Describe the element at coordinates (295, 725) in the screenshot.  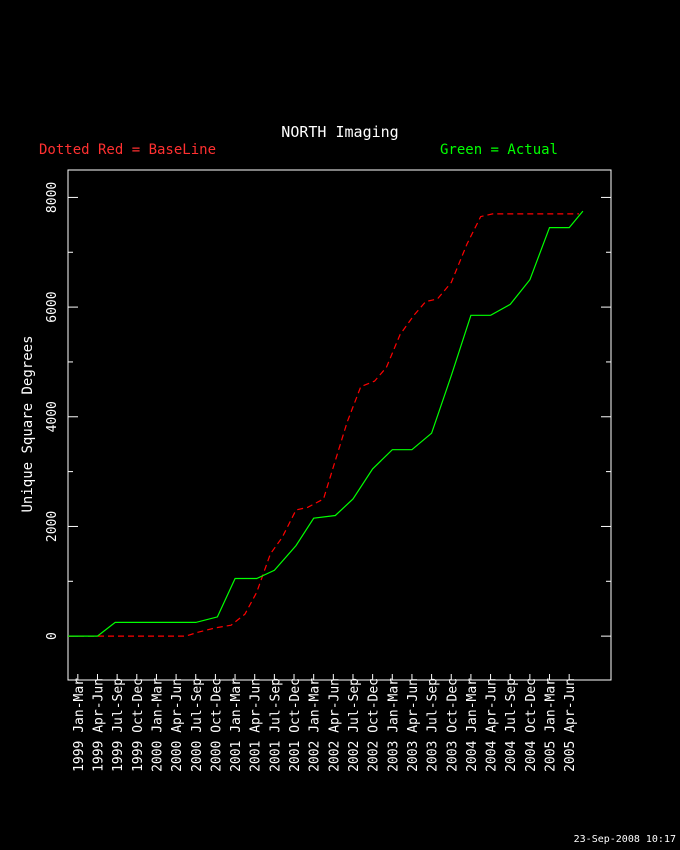
I see `x-tick-label: 2001 Oct-Dec` at that location.